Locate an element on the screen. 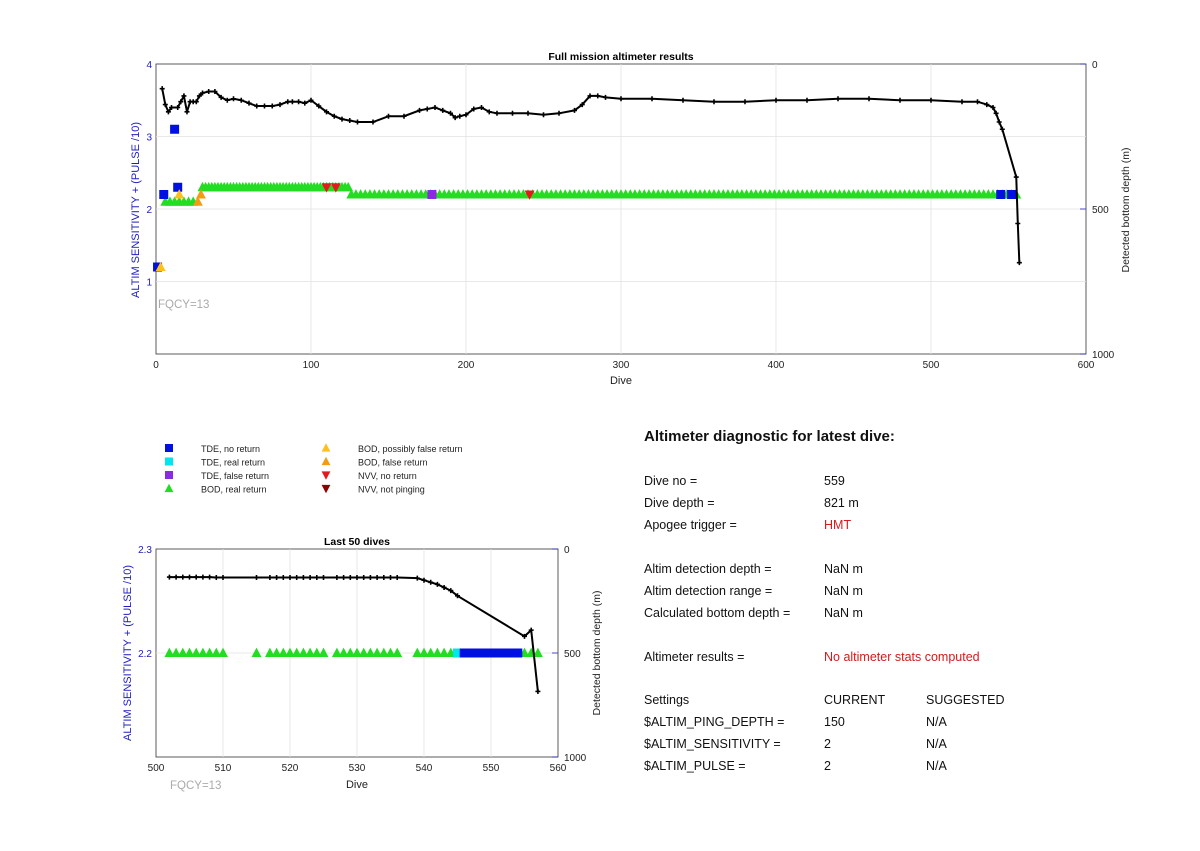 The height and width of the screenshot is (851, 1200). nvv-no-return-marker is located at coordinates (529, 195).